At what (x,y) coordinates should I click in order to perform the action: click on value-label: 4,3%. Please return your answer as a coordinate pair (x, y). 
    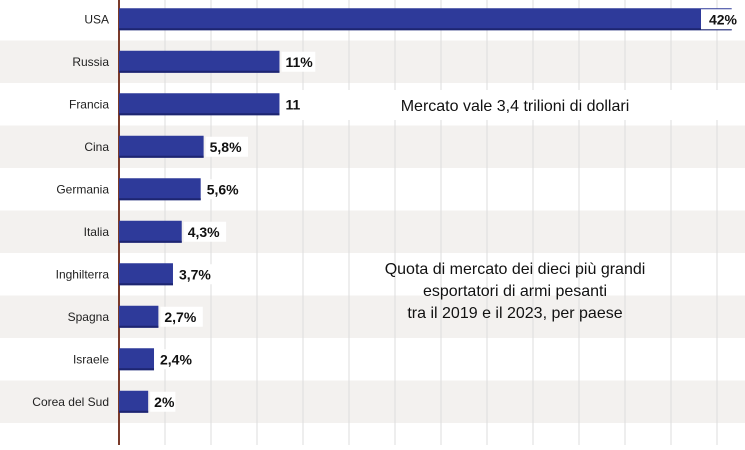
    Looking at the image, I should click on (204, 232).